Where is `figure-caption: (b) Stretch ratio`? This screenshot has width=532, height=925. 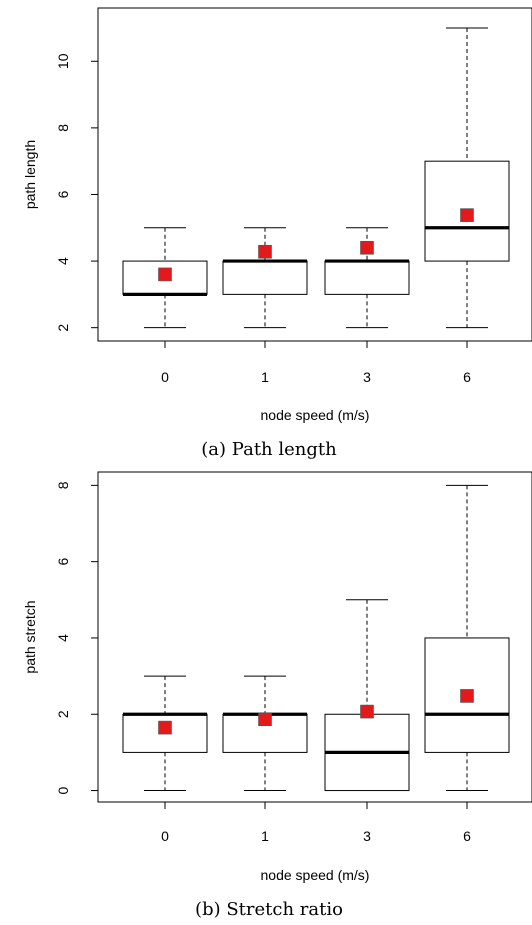
figure-caption: (b) Stretch ratio is located at coordinates (269, 909).